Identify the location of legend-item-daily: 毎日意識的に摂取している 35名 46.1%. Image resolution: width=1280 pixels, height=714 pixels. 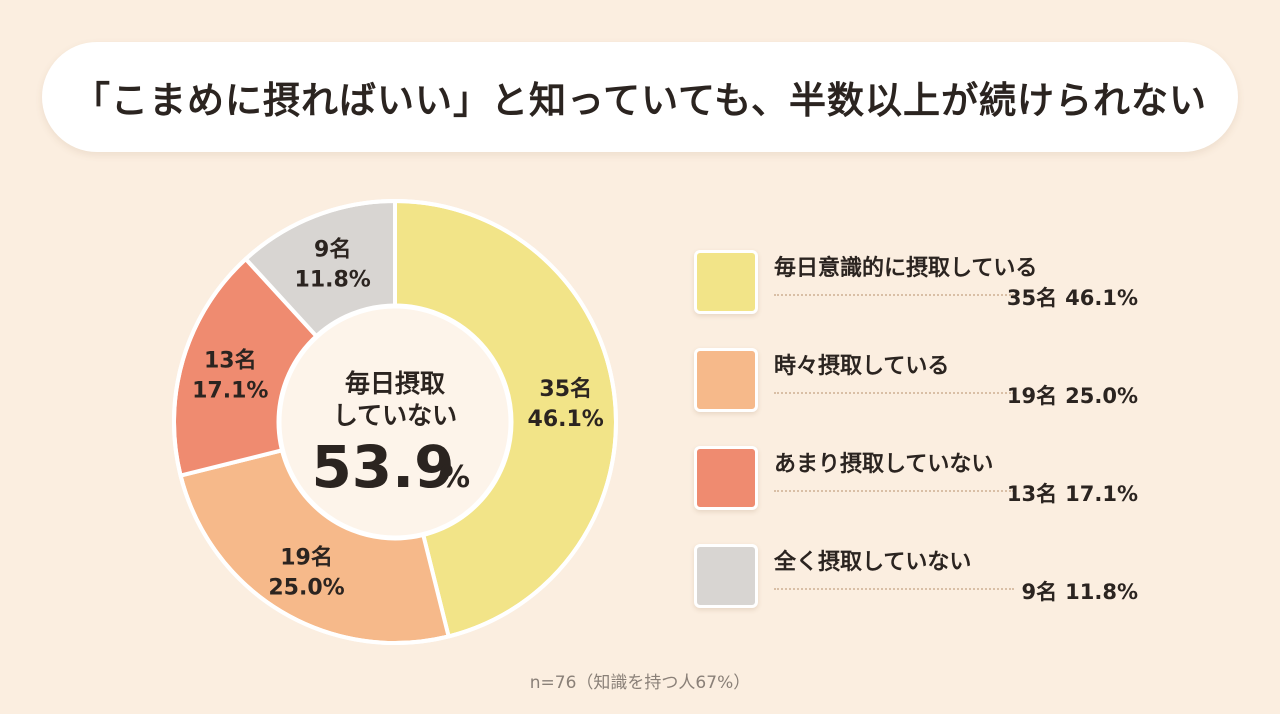
(919, 282).